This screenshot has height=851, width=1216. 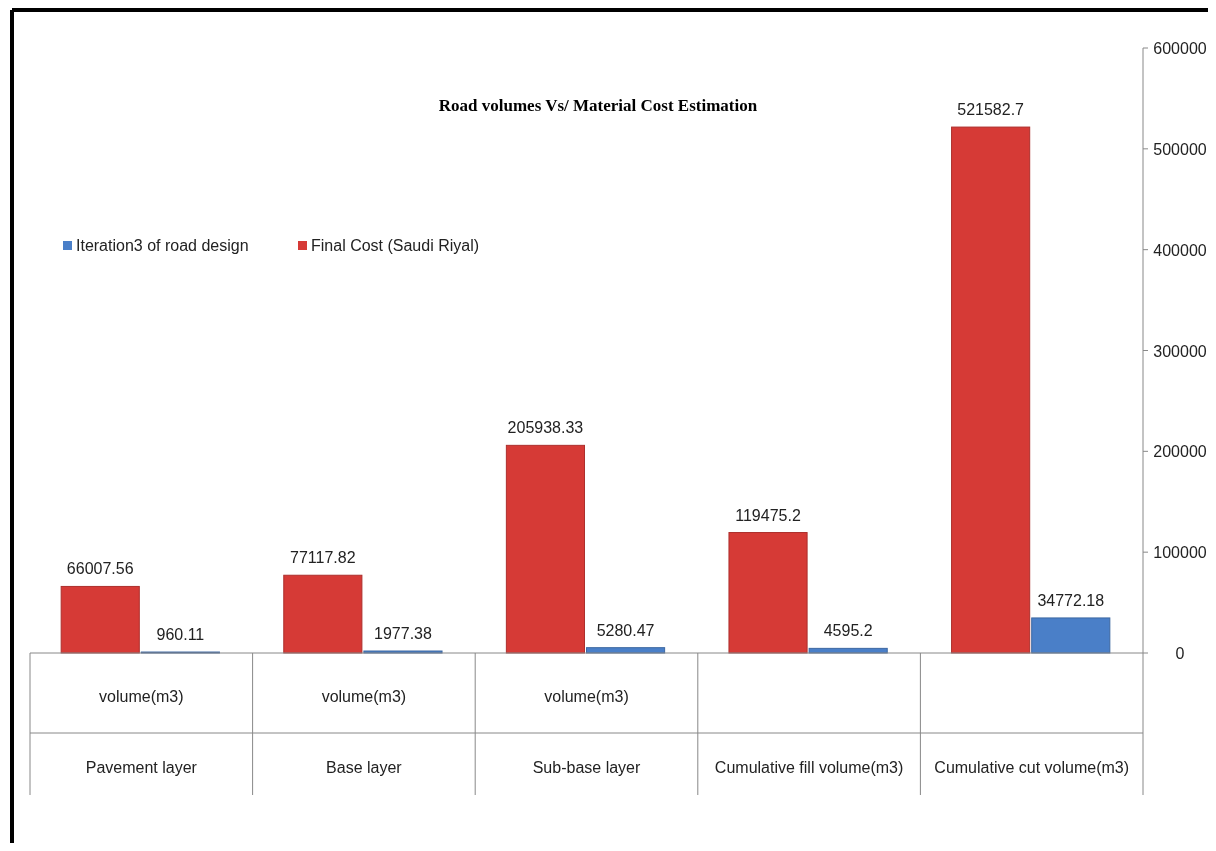 I want to click on y-tick-label: 400000, so click(x=1180, y=250).